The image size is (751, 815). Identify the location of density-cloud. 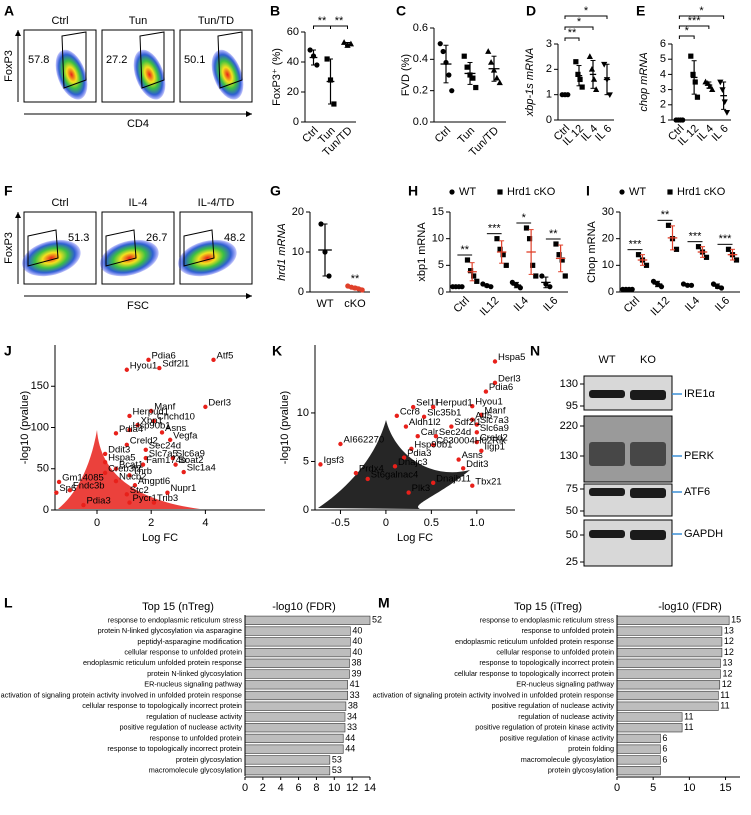
(51, 258).